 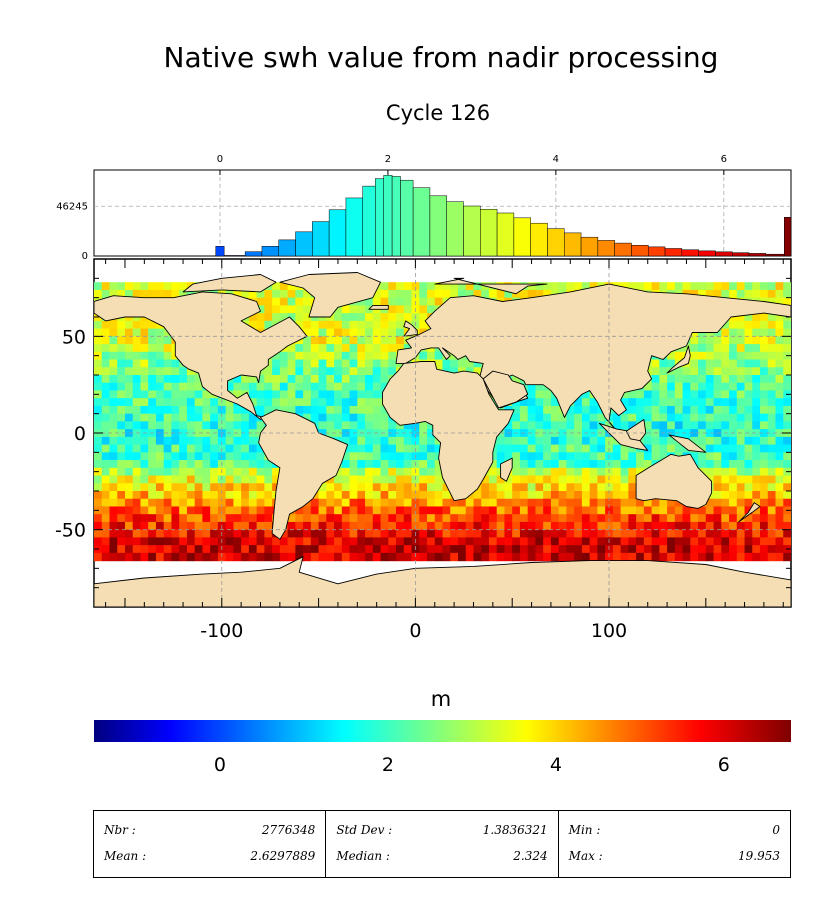 I want to click on histogram-bars, so click(x=503, y=216).